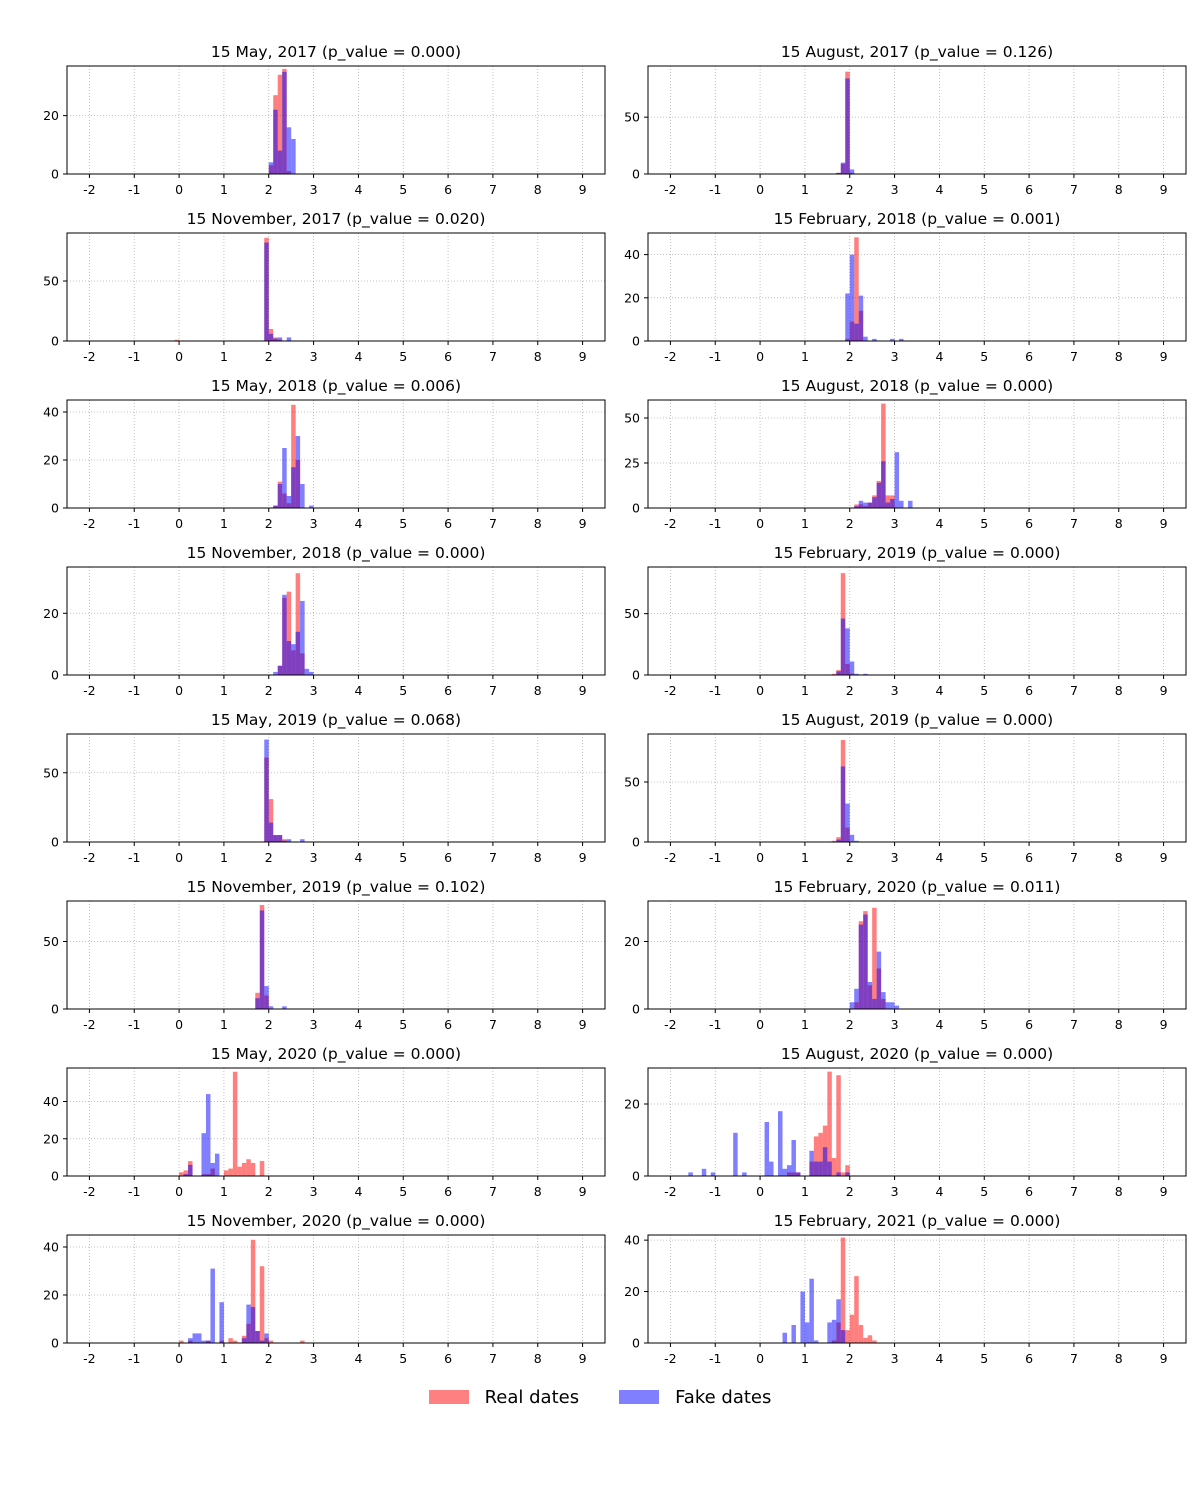 The width and height of the screenshot is (1200, 1500). Describe the element at coordinates (632, 254) in the screenshot. I see `y-tick-label: 40` at that location.